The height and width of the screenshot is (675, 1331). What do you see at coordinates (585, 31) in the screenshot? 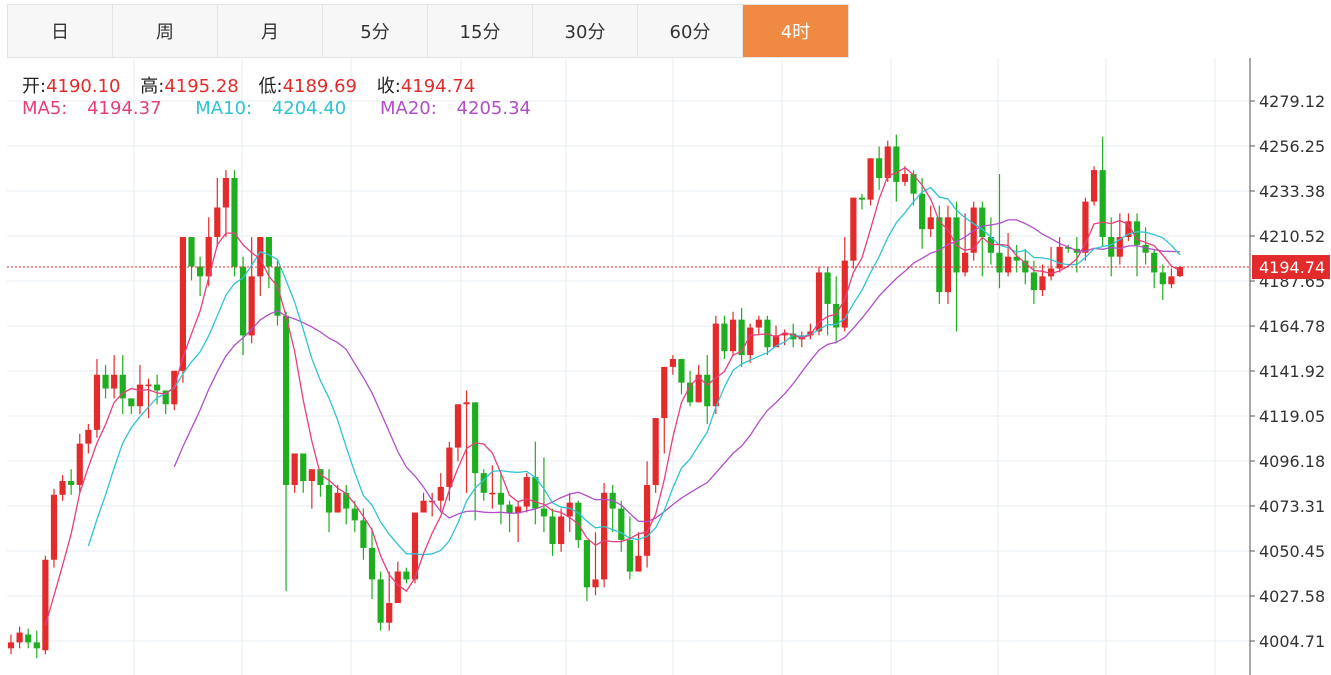
I see `tab-30min: 30分` at bounding box center [585, 31].